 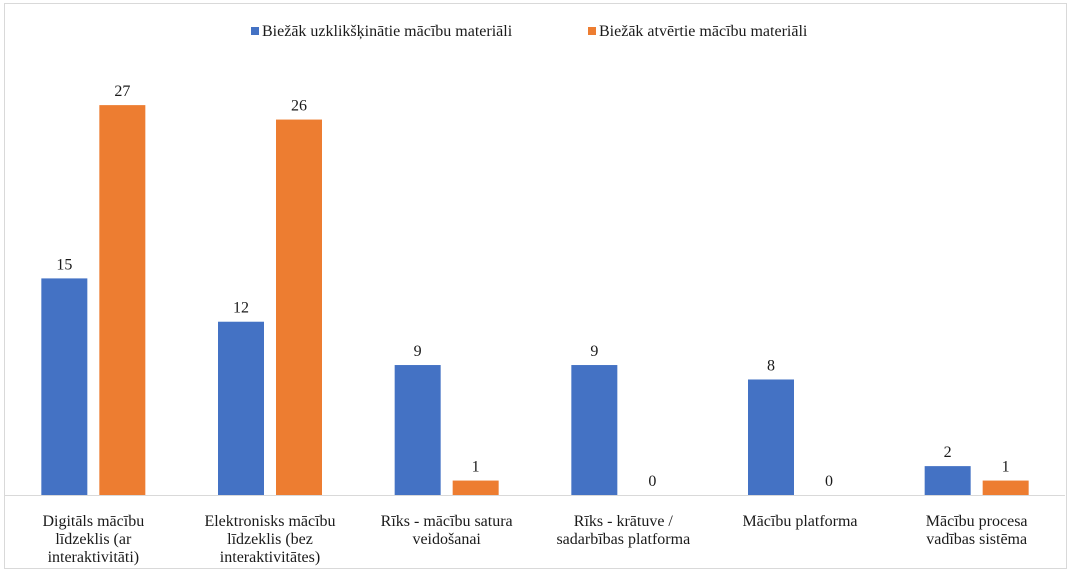 I want to click on category-label-0-line-0: Digitāls mācību, so click(x=93, y=521).